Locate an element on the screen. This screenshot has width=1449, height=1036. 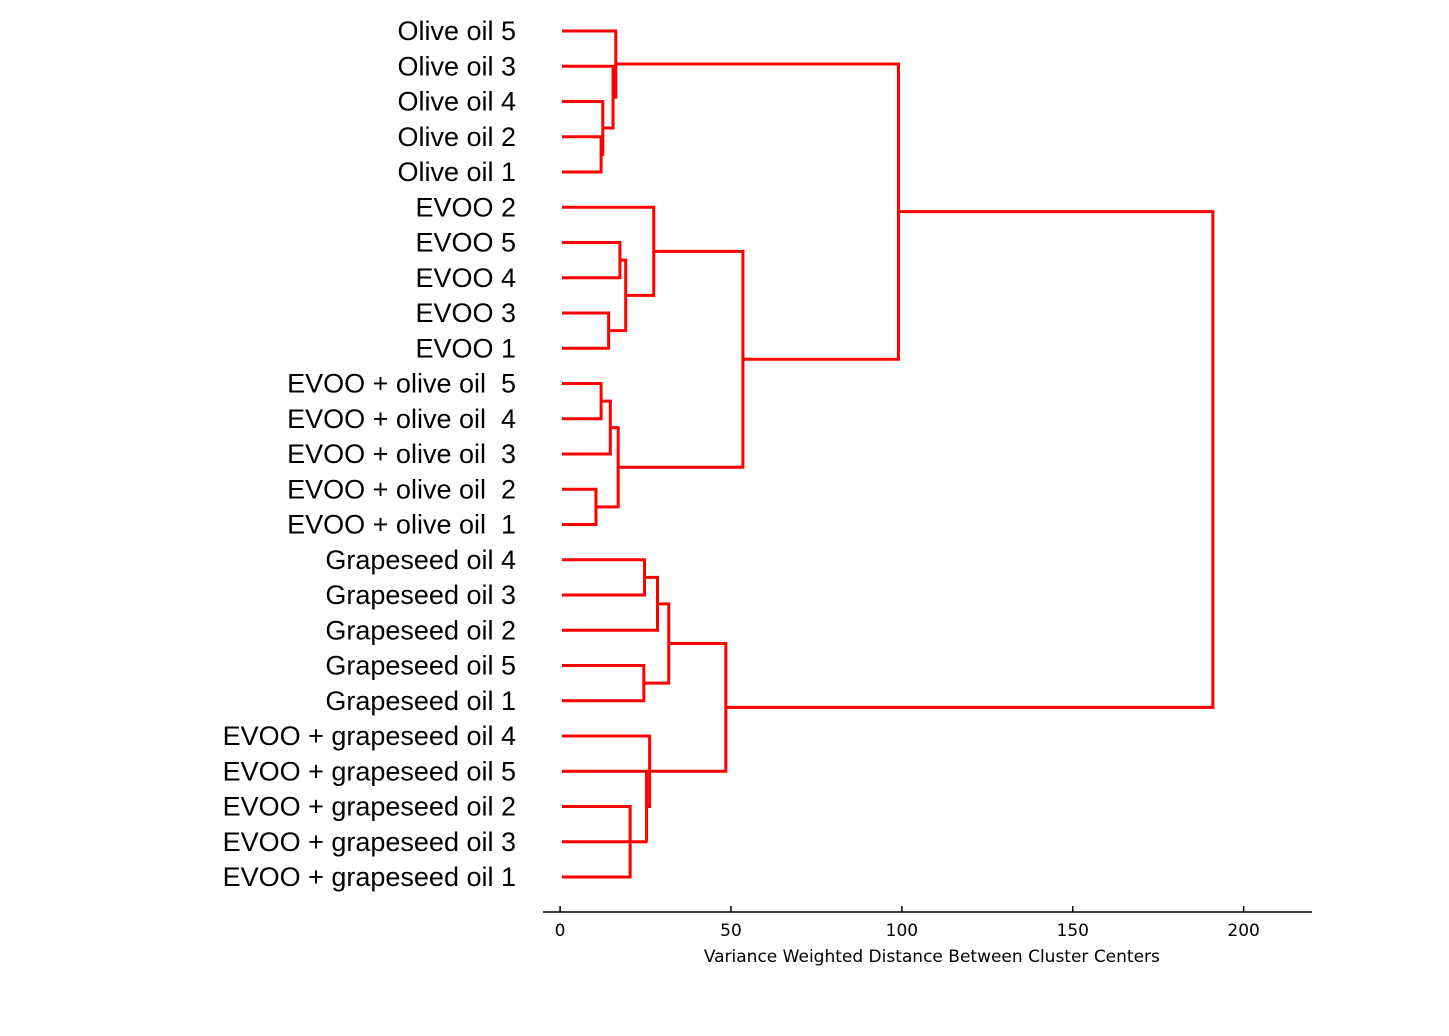
x-axis-ticks: 0 50 100 150 200 is located at coordinates (907, 923).